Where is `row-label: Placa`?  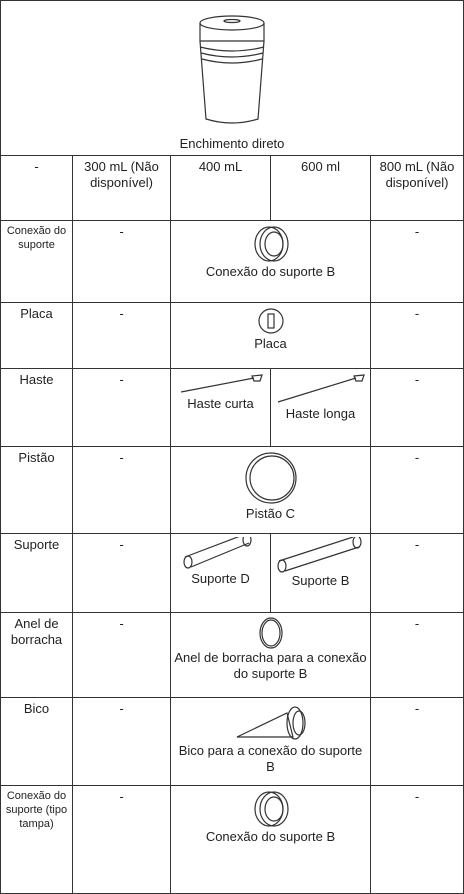
row-label: Placa is located at coordinates (36, 335).